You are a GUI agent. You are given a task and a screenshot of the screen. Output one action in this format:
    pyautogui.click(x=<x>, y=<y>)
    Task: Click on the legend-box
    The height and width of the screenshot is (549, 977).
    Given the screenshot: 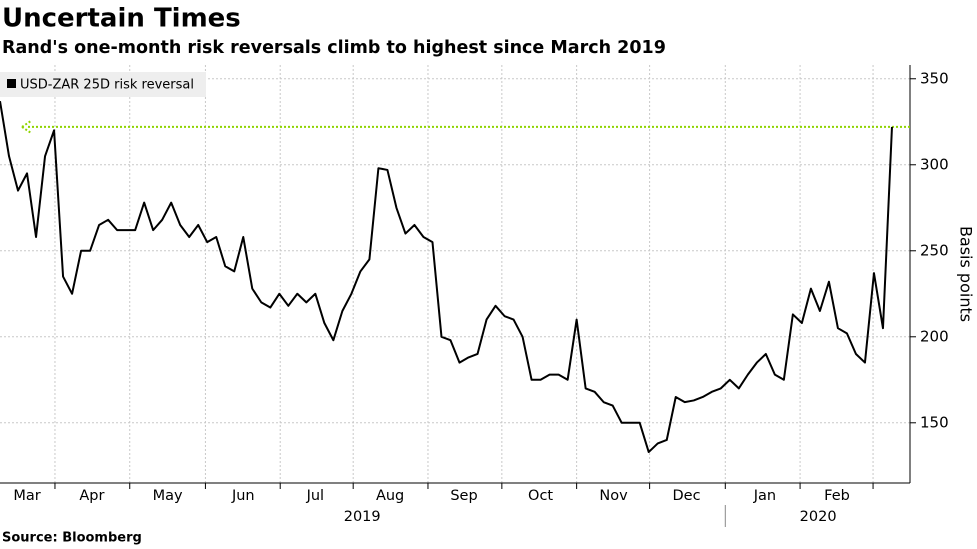 What is the action you would take?
    pyautogui.click(x=103, y=84)
    